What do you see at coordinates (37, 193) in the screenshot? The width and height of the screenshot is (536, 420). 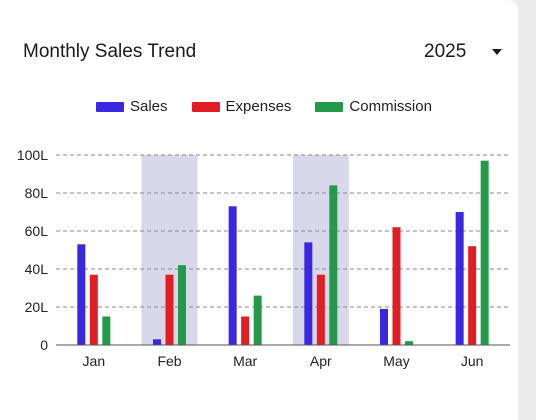 I see `y-tick-label: 80L` at bounding box center [37, 193].